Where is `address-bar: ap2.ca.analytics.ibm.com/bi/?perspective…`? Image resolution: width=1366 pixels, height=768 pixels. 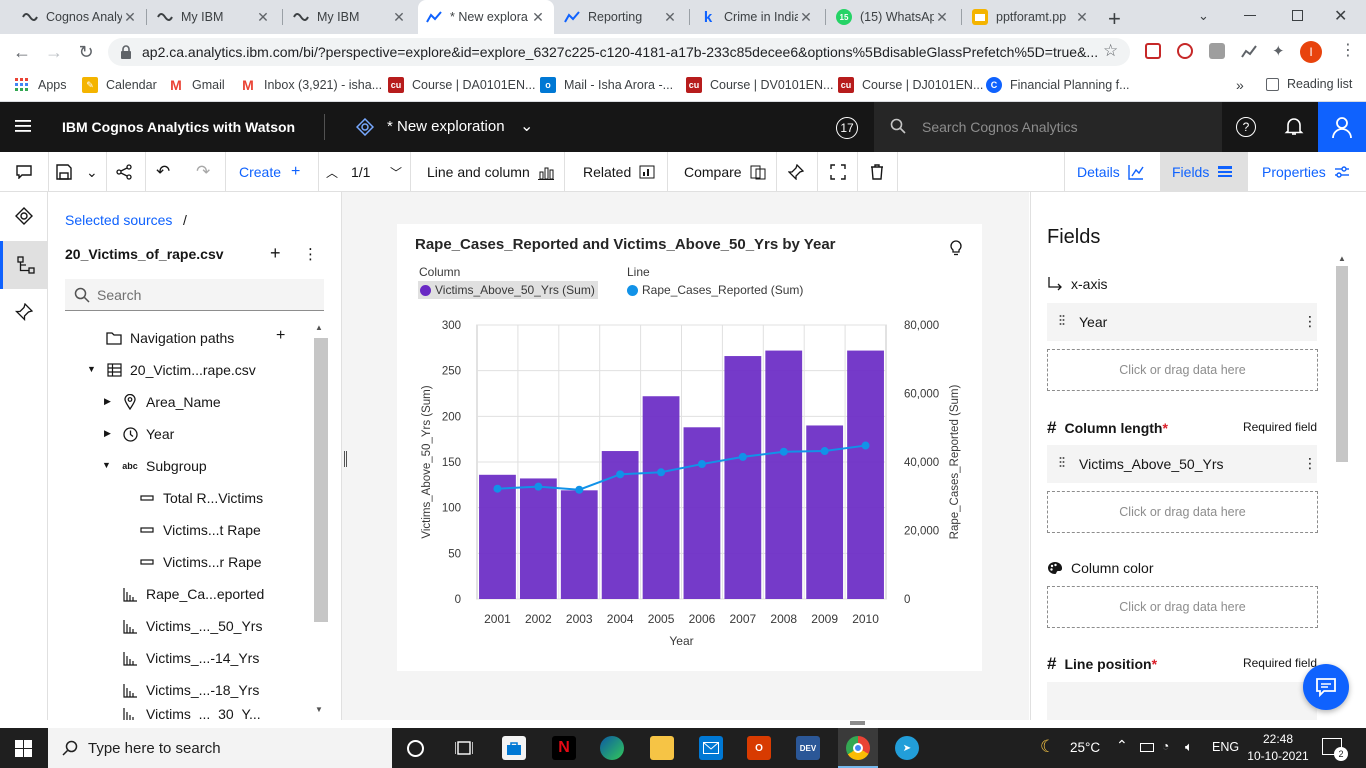
address-bar: ap2.ca.analytics.ibm.com/bi/?perspective… is located at coordinates (619, 52).